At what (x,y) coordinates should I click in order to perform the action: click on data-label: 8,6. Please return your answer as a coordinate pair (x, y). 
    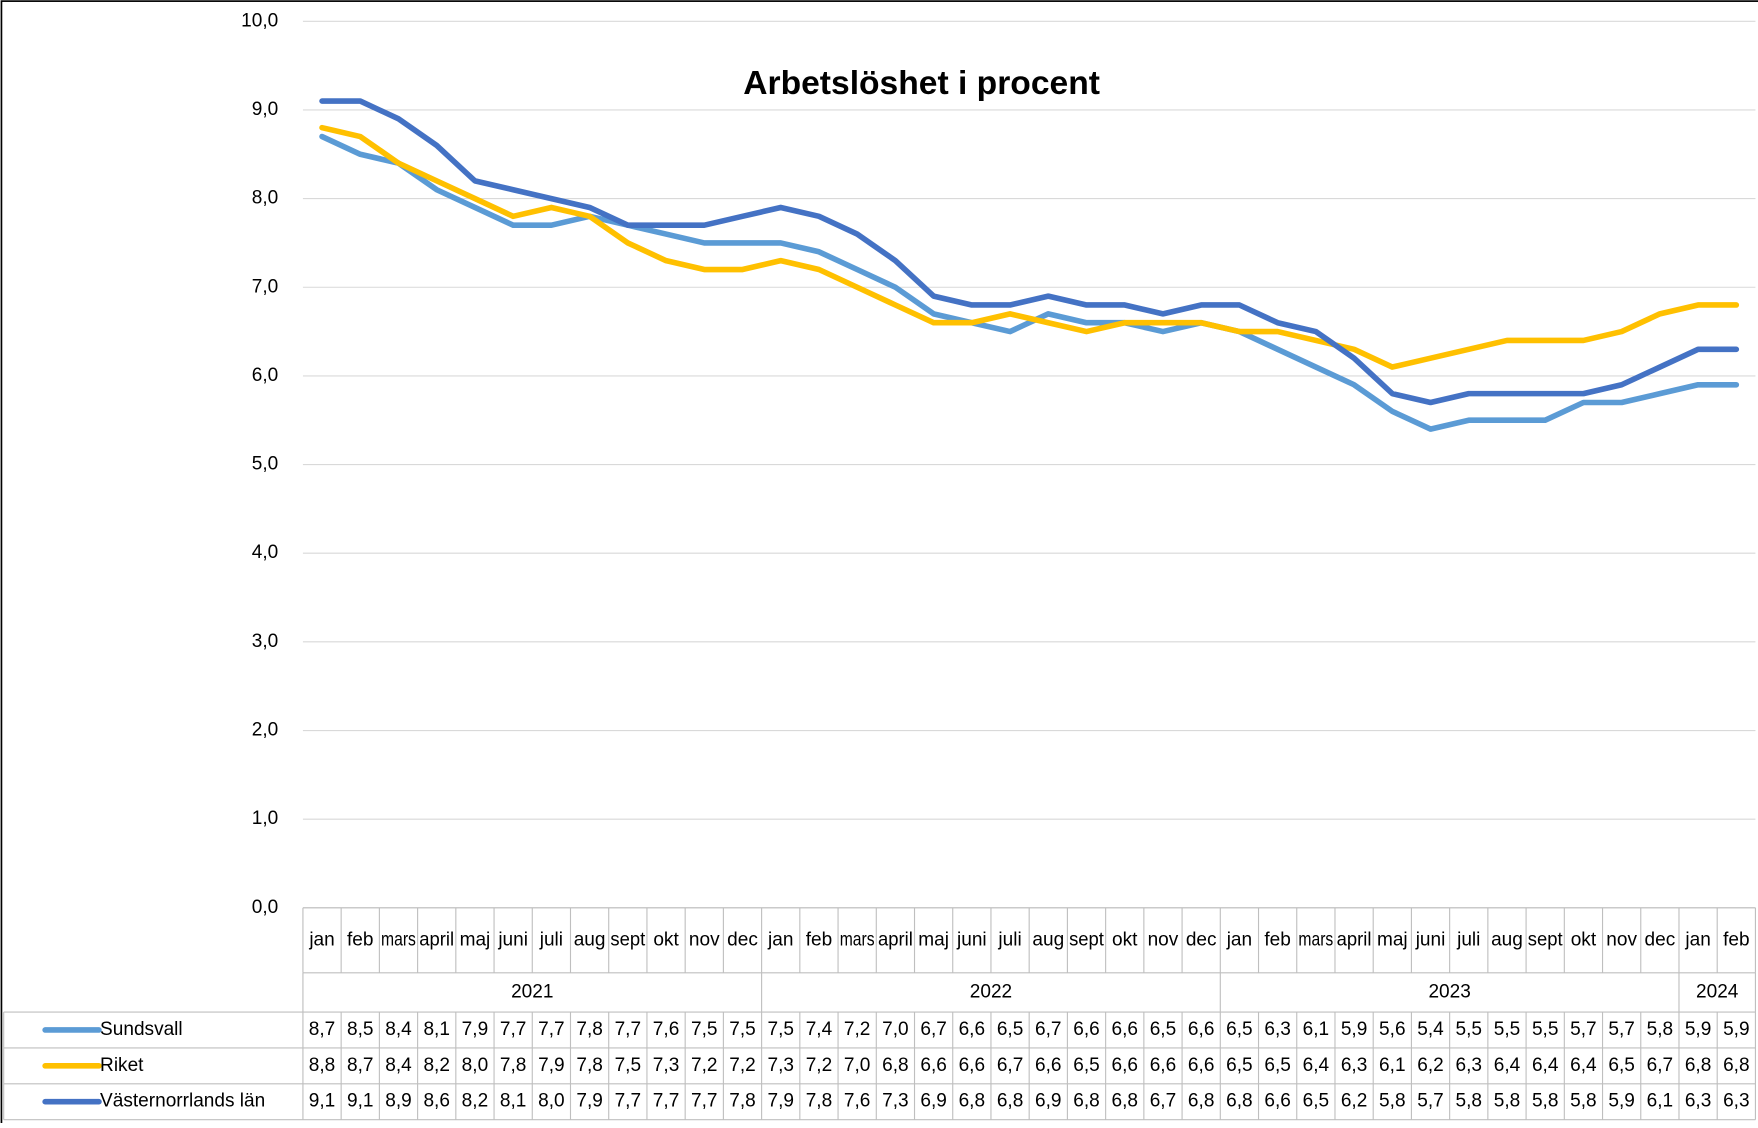
    Looking at the image, I should click on (436, 1101).